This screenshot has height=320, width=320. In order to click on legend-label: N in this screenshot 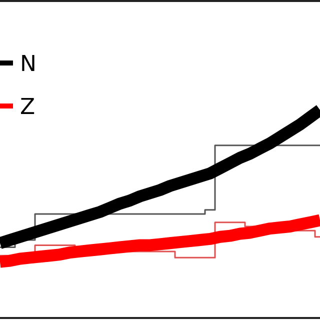, I will do `click(28, 64)`.